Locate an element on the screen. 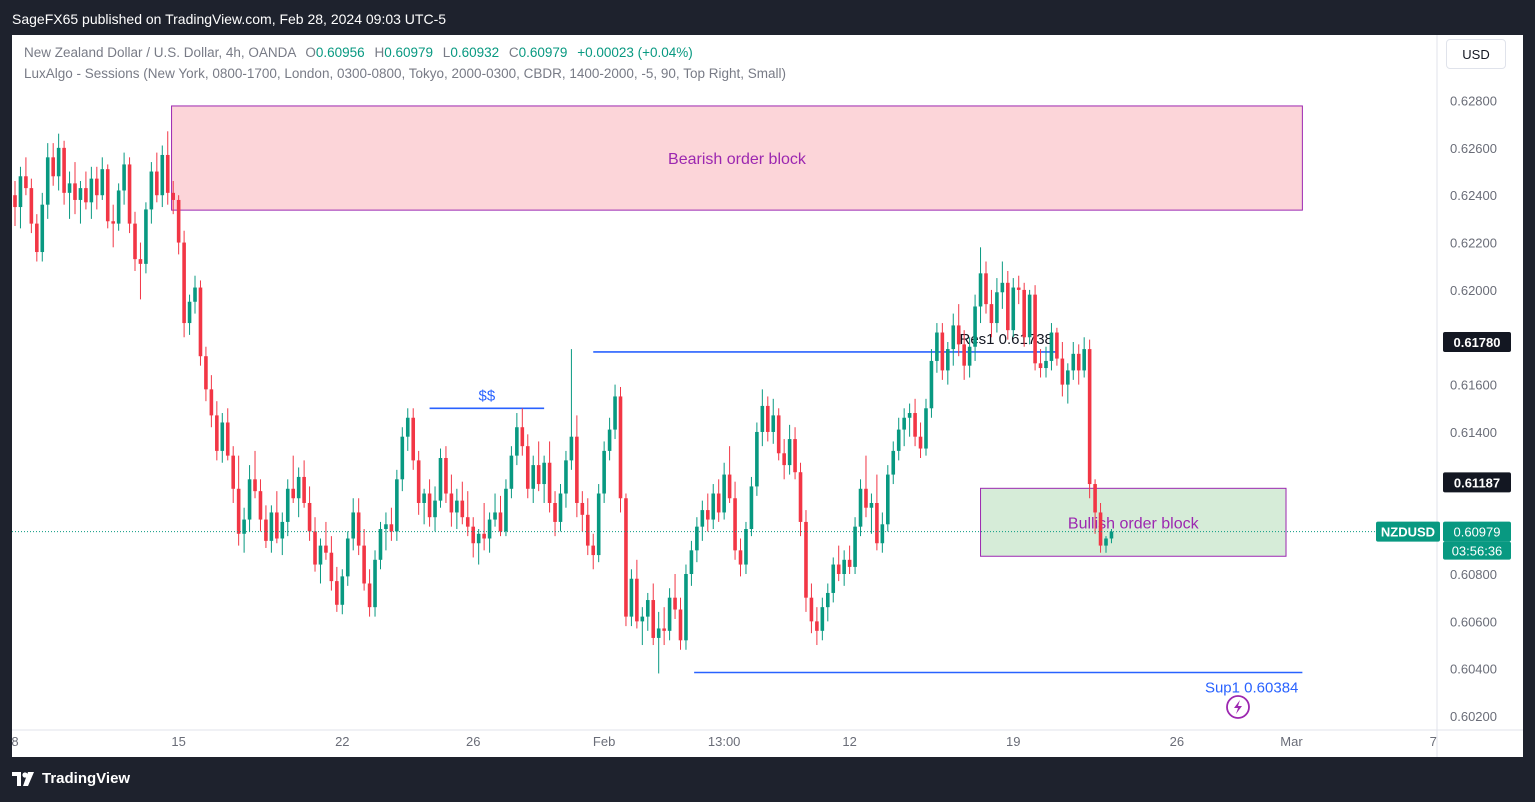 The width and height of the screenshot is (1535, 802). price-label-bg is located at coordinates (1477, 341).